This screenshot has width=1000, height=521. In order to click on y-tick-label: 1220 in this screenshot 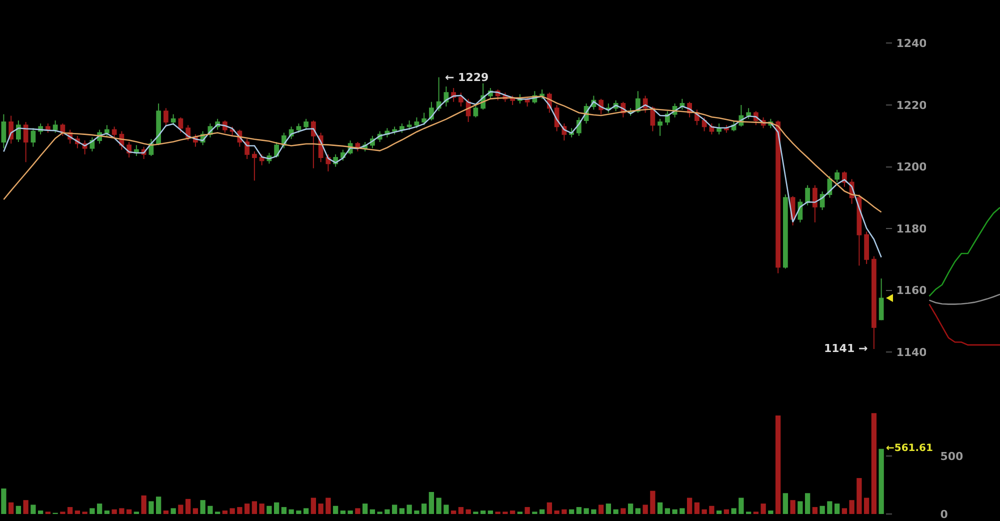, I will do `click(912, 105)`.